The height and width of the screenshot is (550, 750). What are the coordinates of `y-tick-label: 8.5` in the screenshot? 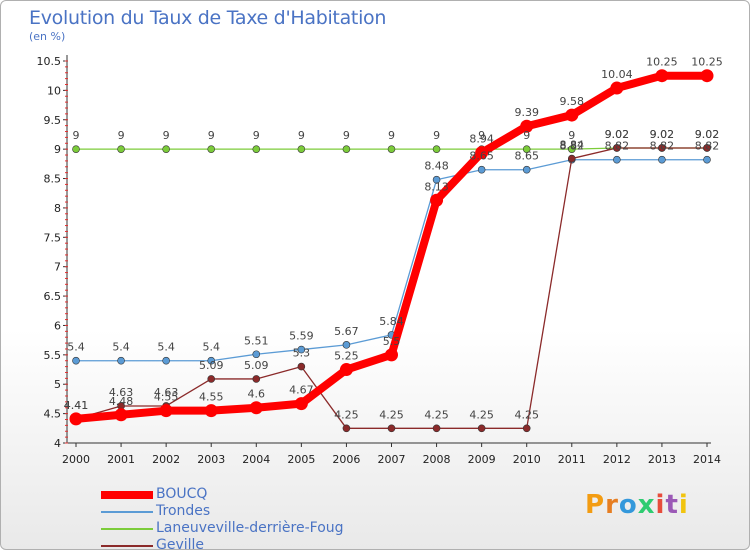 It's located at (53, 179).